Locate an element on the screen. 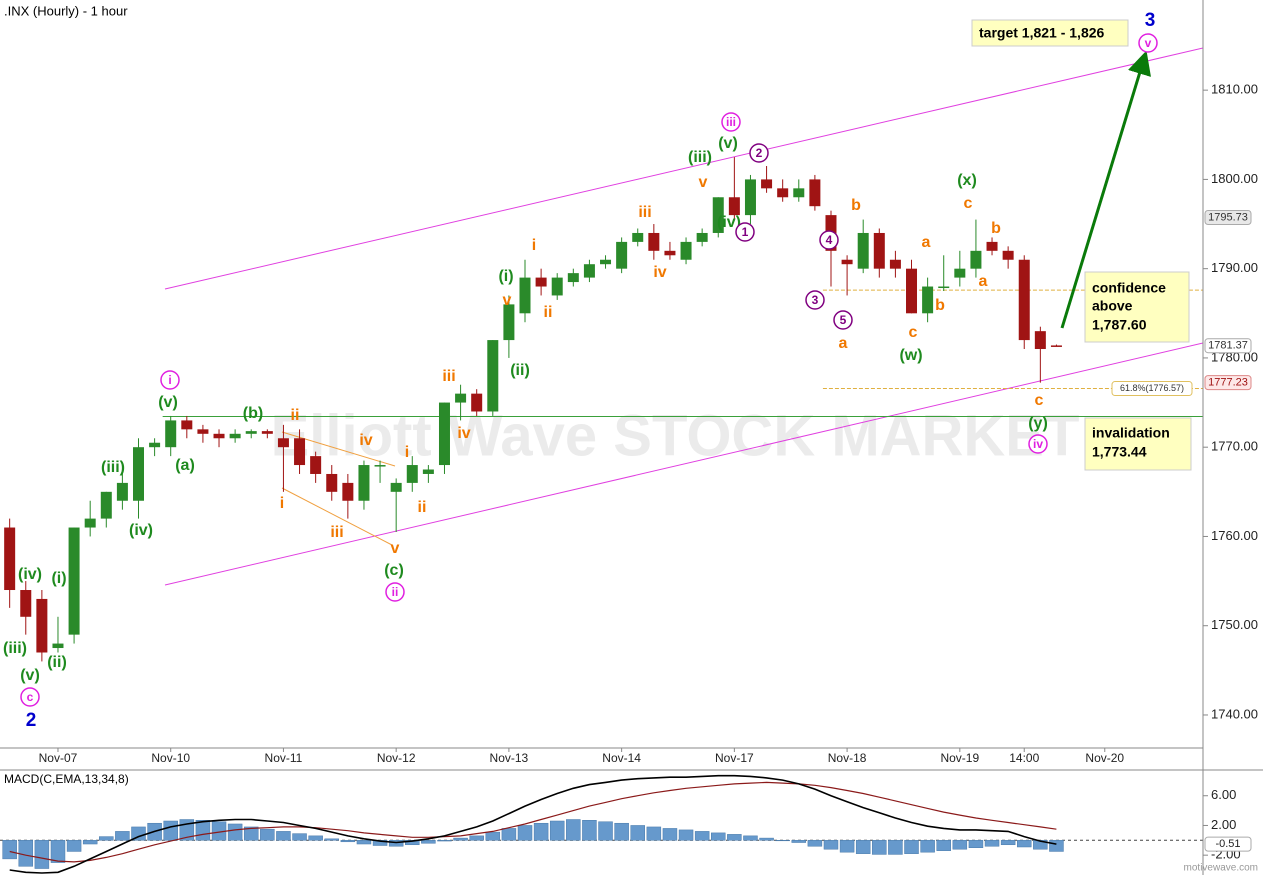 Image resolution: width=1263 pixels, height=875 pixels. y-tick-label: 1800.00 is located at coordinates (1234, 178).